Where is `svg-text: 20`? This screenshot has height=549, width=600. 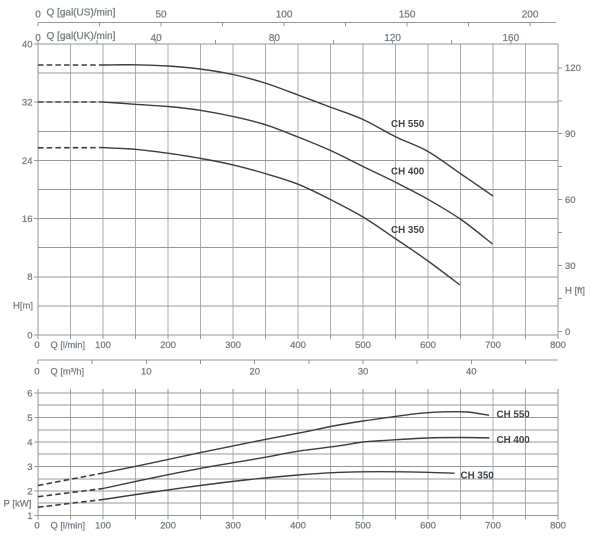 svg-text: 20 is located at coordinates (254, 372).